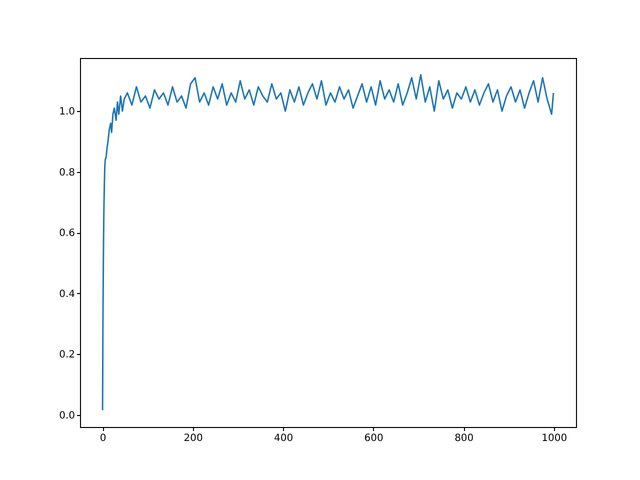  Describe the element at coordinates (67, 112) in the screenshot. I see `y-tick-label: 1.0` at that location.